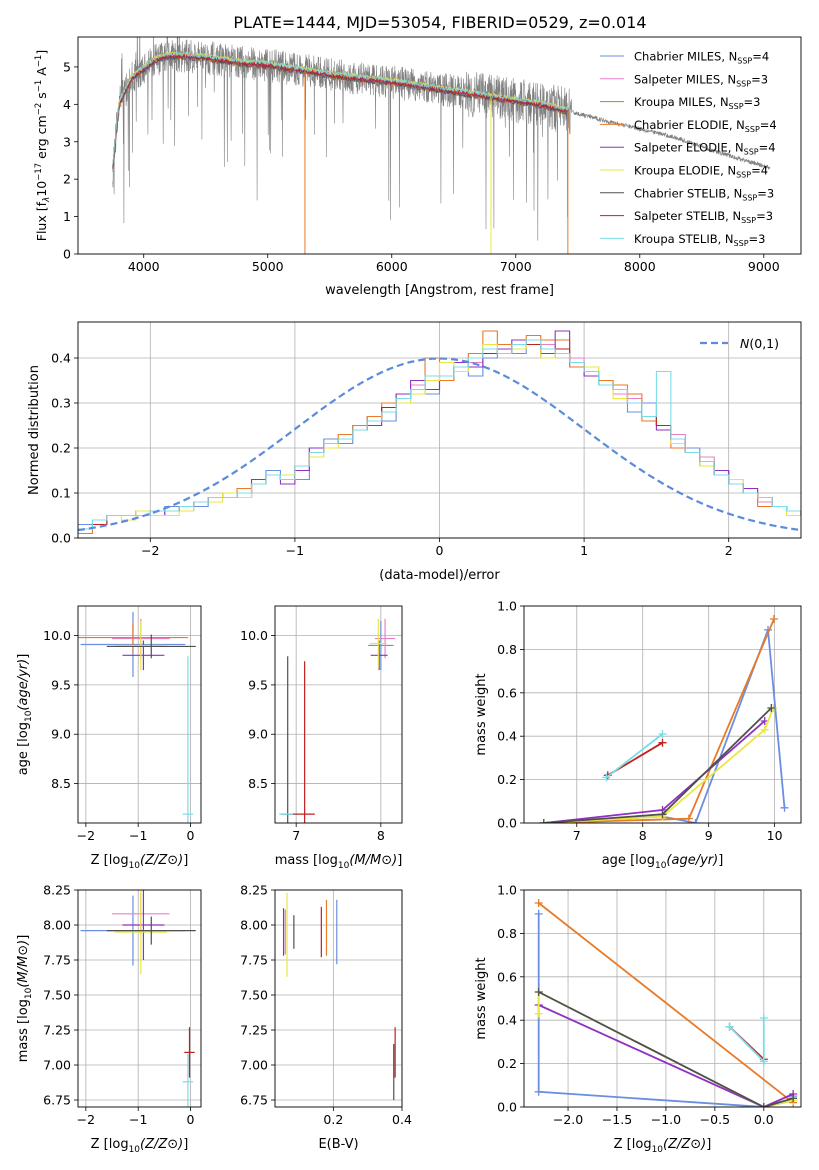  What do you see at coordinates (23, 748) in the screenshot?
I see `label-part: age [log` at bounding box center [23, 748].